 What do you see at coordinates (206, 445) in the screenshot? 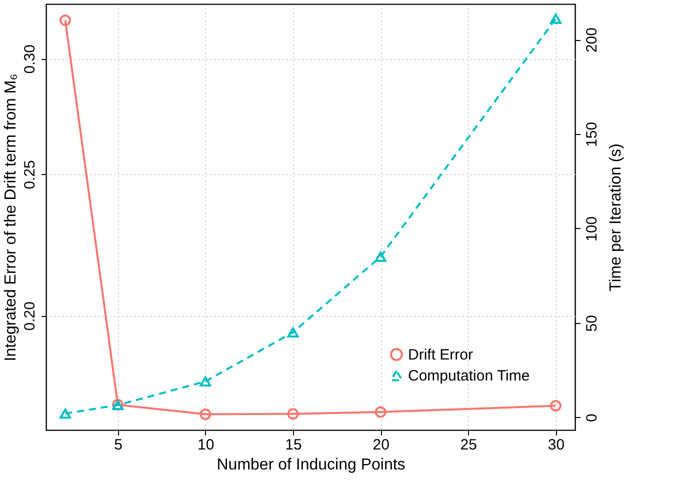
I see `x-tick-label: 10` at bounding box center [206, 445].